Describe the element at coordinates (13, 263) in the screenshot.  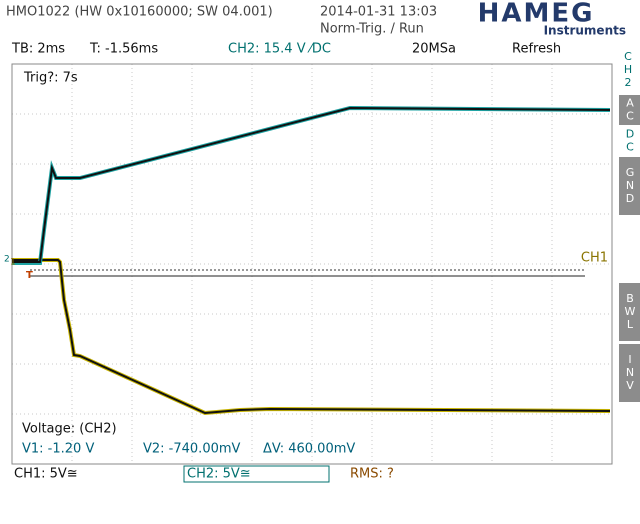
I see `ch1-marker: 1` at that location.